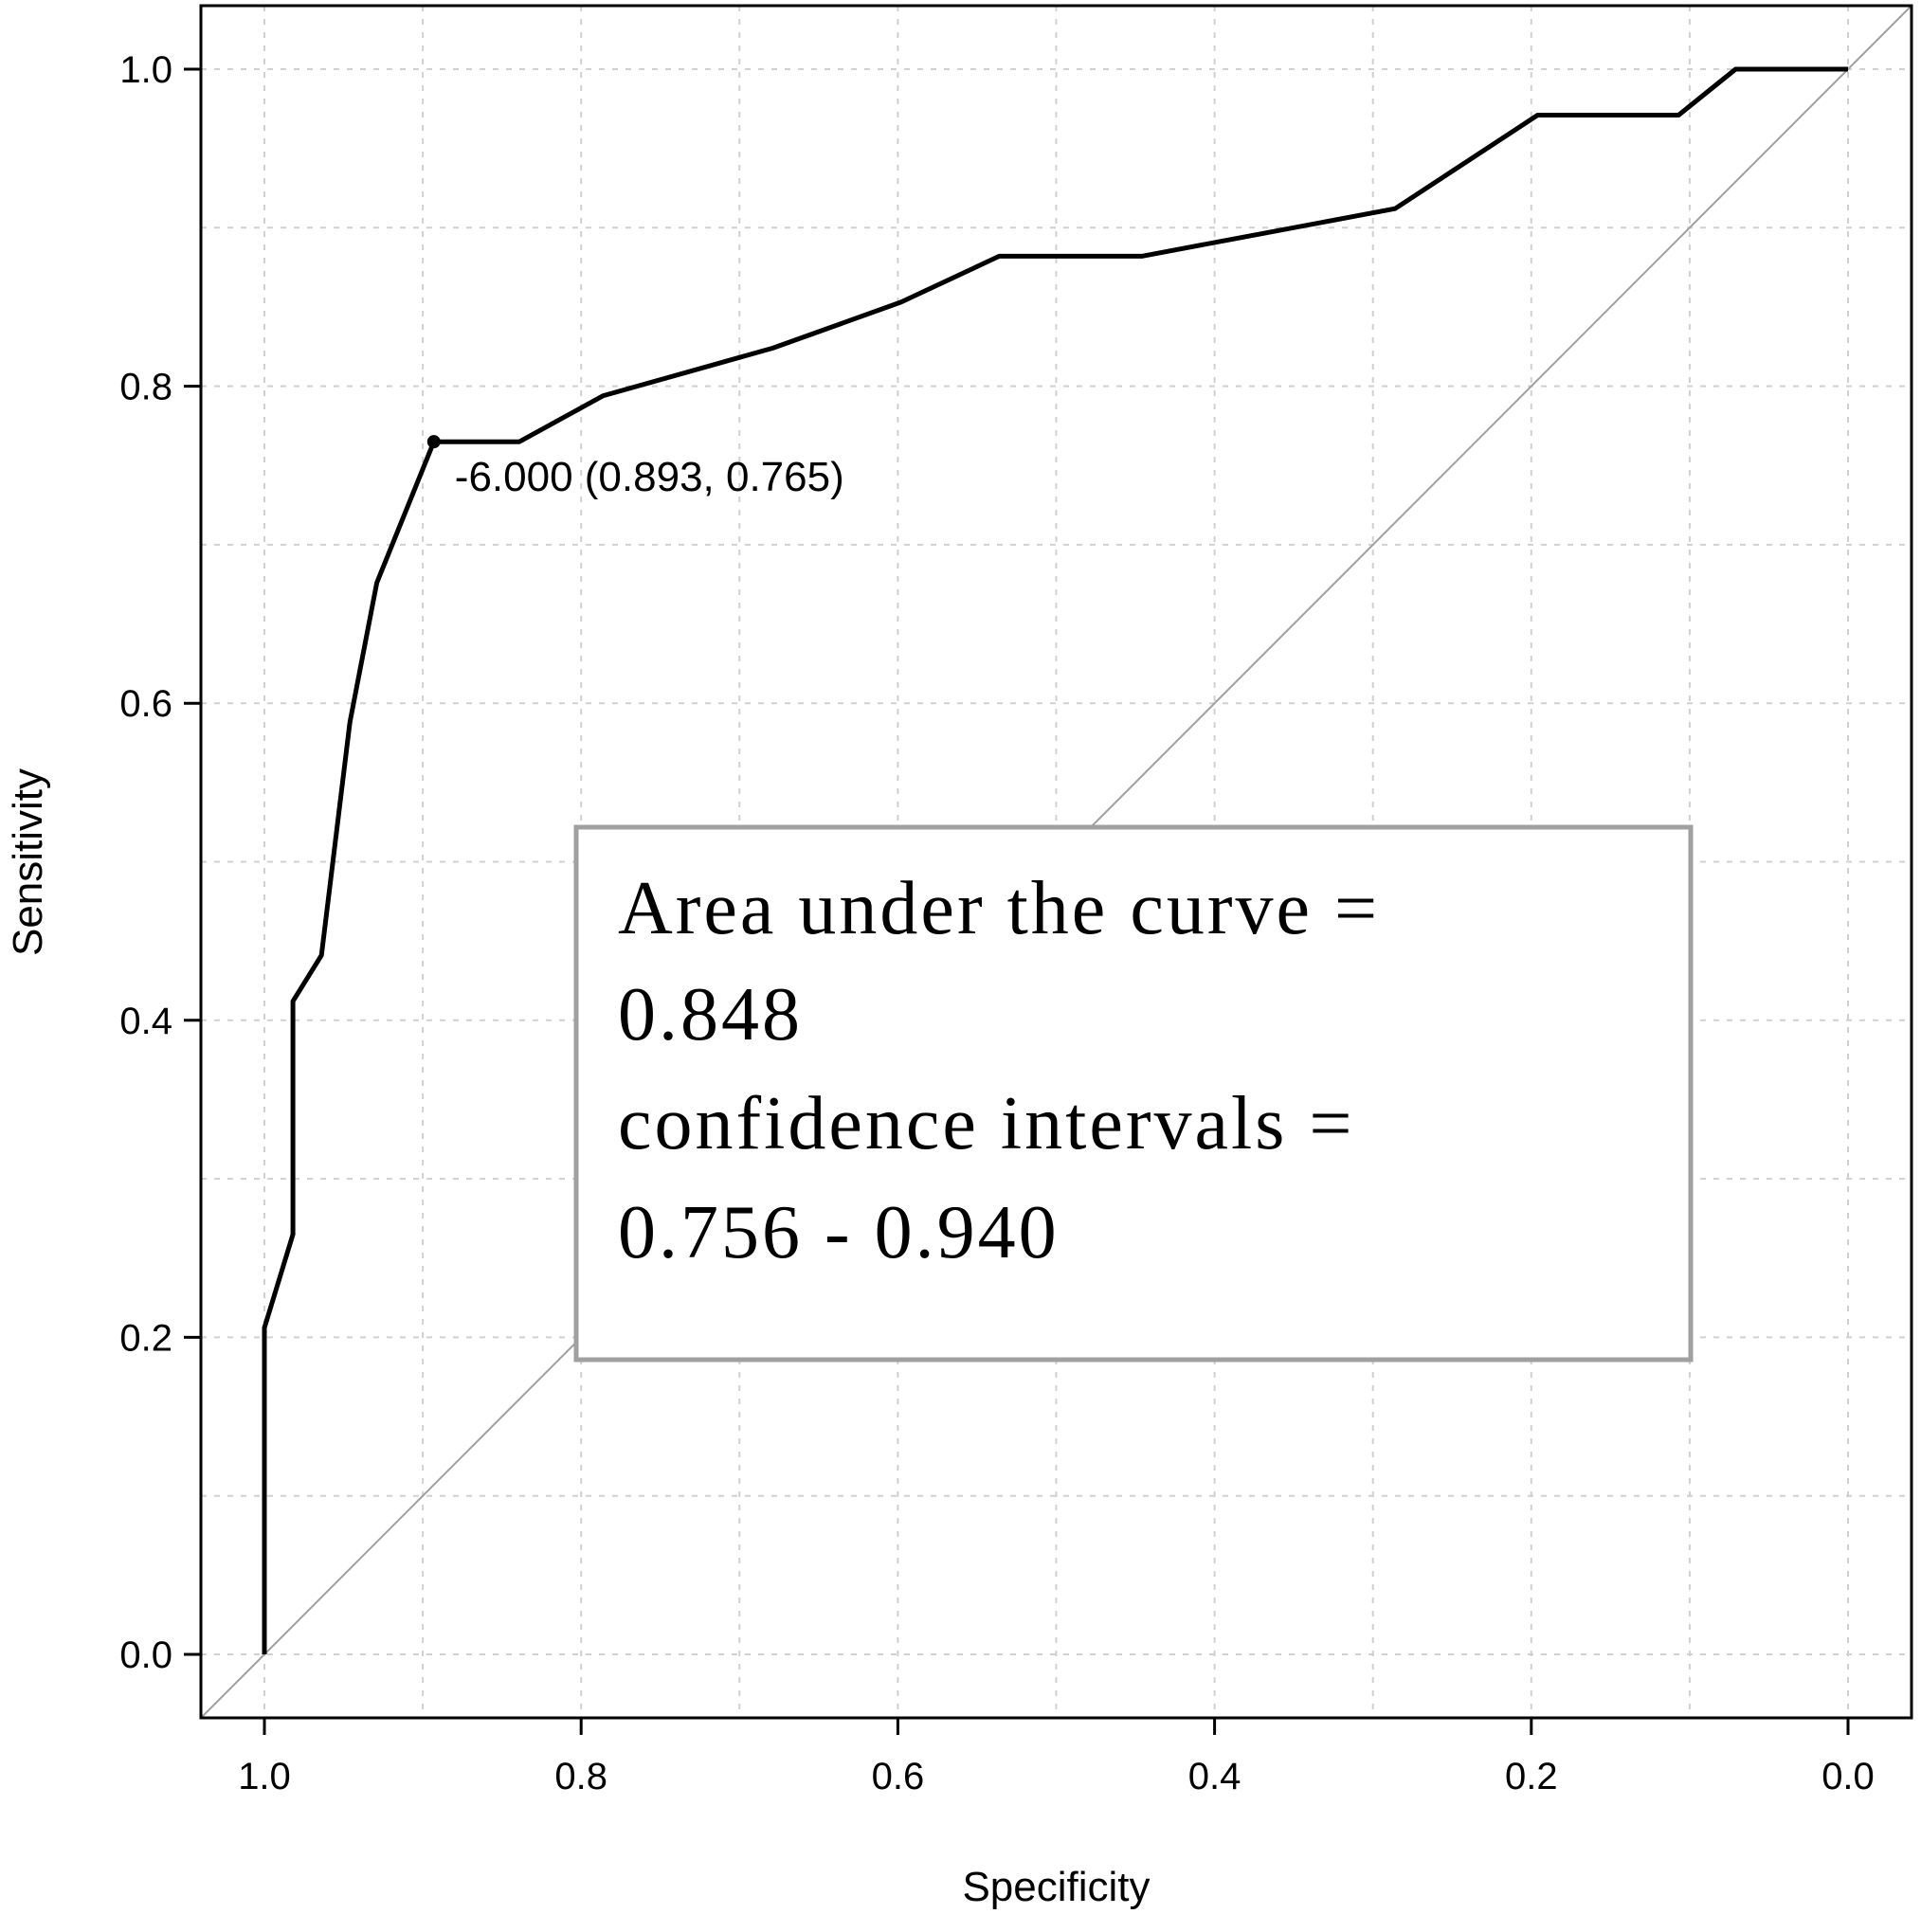  Describe the element at coordinates (999, 908) in the screenshot. I see `legend-line-auc-label: Area under the curve =` at that location.